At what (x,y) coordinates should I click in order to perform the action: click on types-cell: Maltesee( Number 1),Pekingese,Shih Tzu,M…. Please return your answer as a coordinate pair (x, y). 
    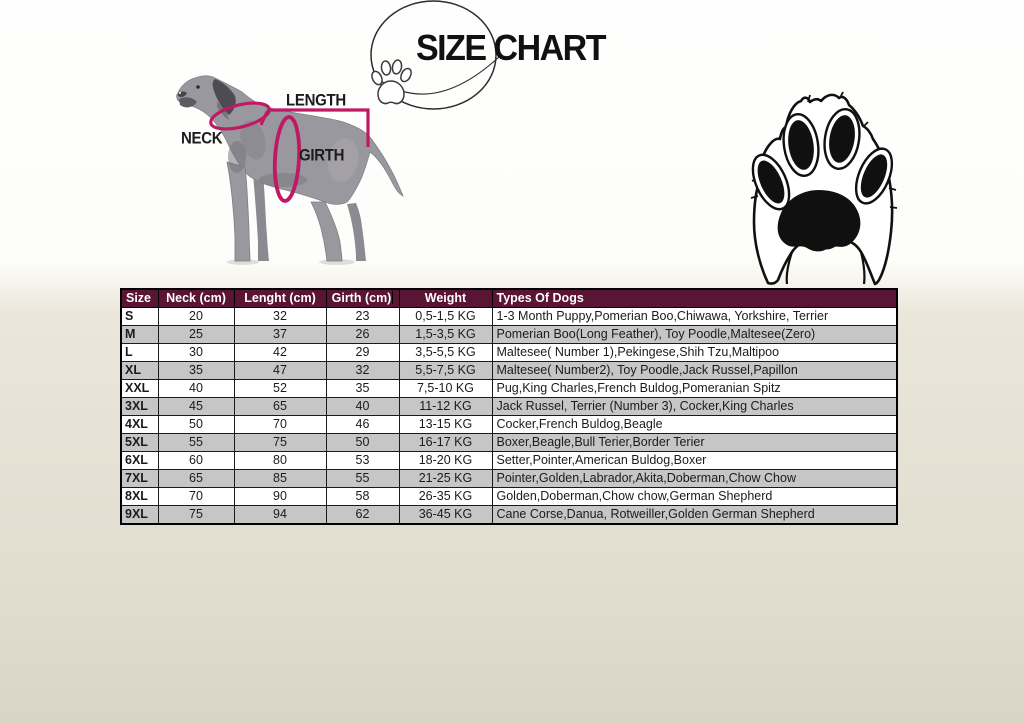
    Looking at the image, I should click on (694, 352).